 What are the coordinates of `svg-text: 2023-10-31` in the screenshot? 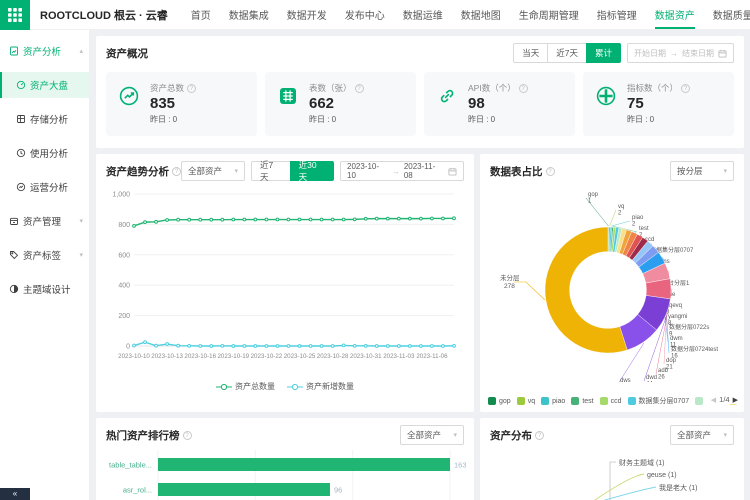 It's located at (366, 356).